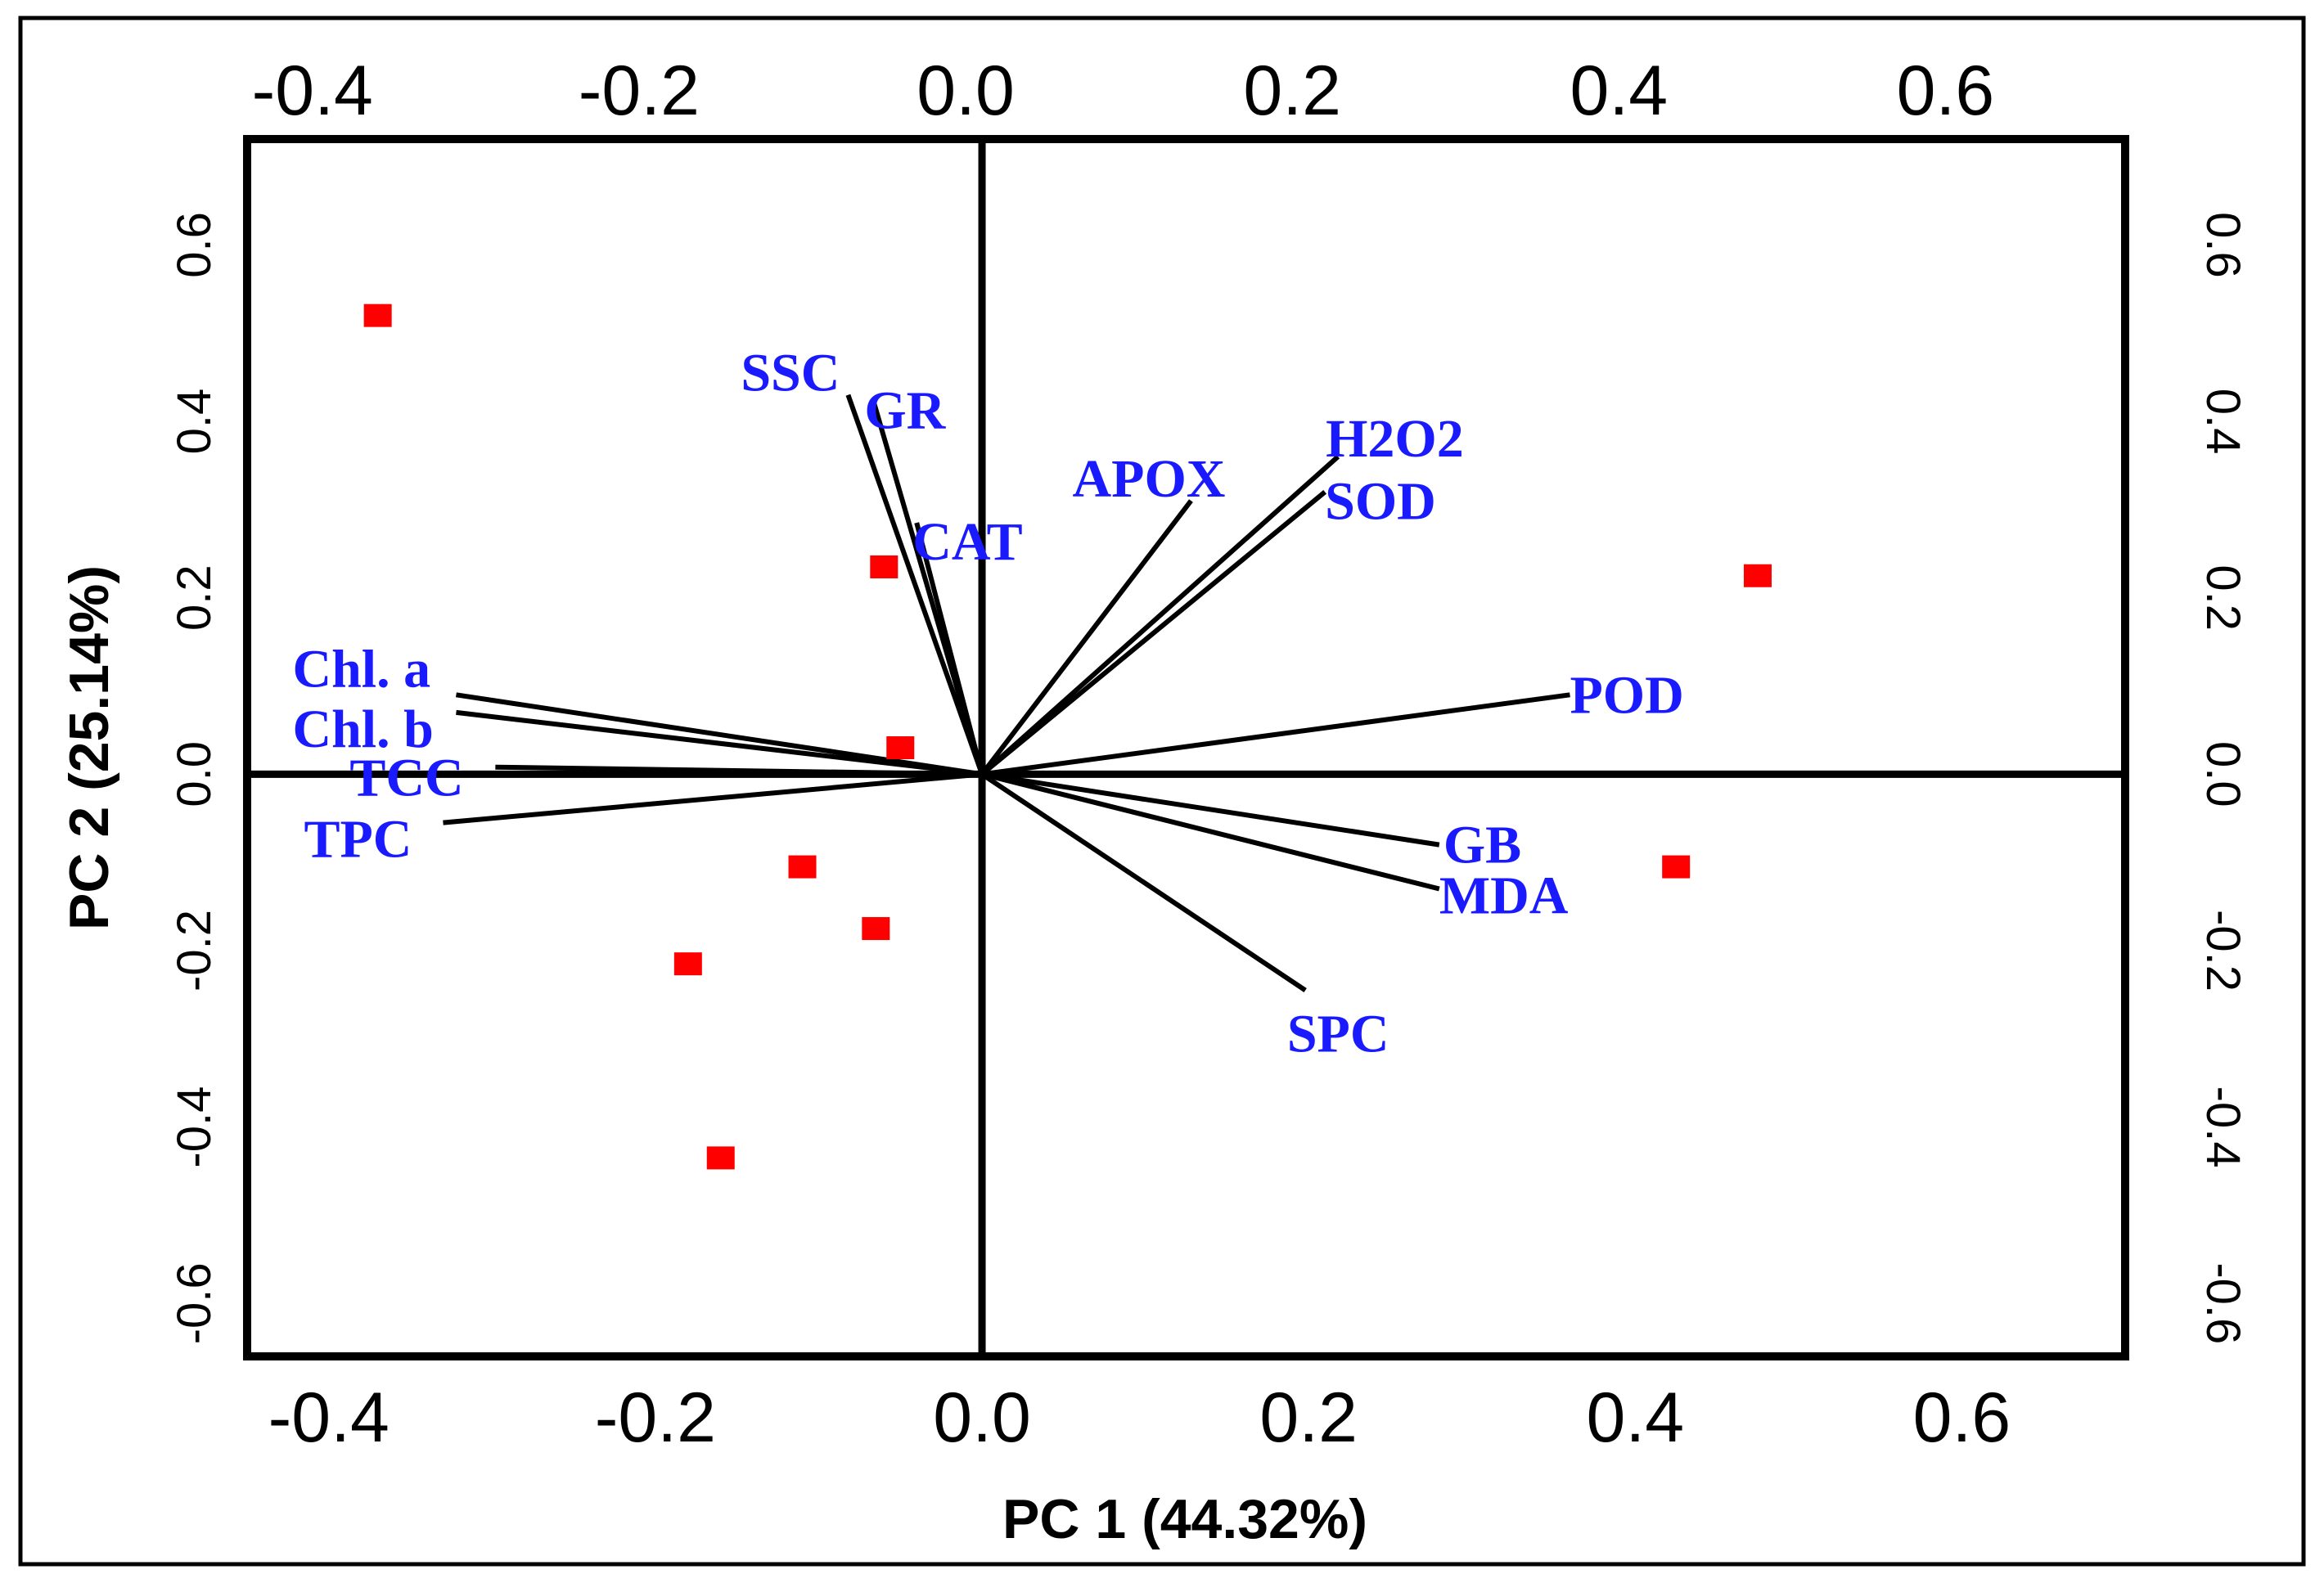 The width and height of the screenshot is (2324, 1583). I want to click on loading-vector-sod, so click(1154, 632).